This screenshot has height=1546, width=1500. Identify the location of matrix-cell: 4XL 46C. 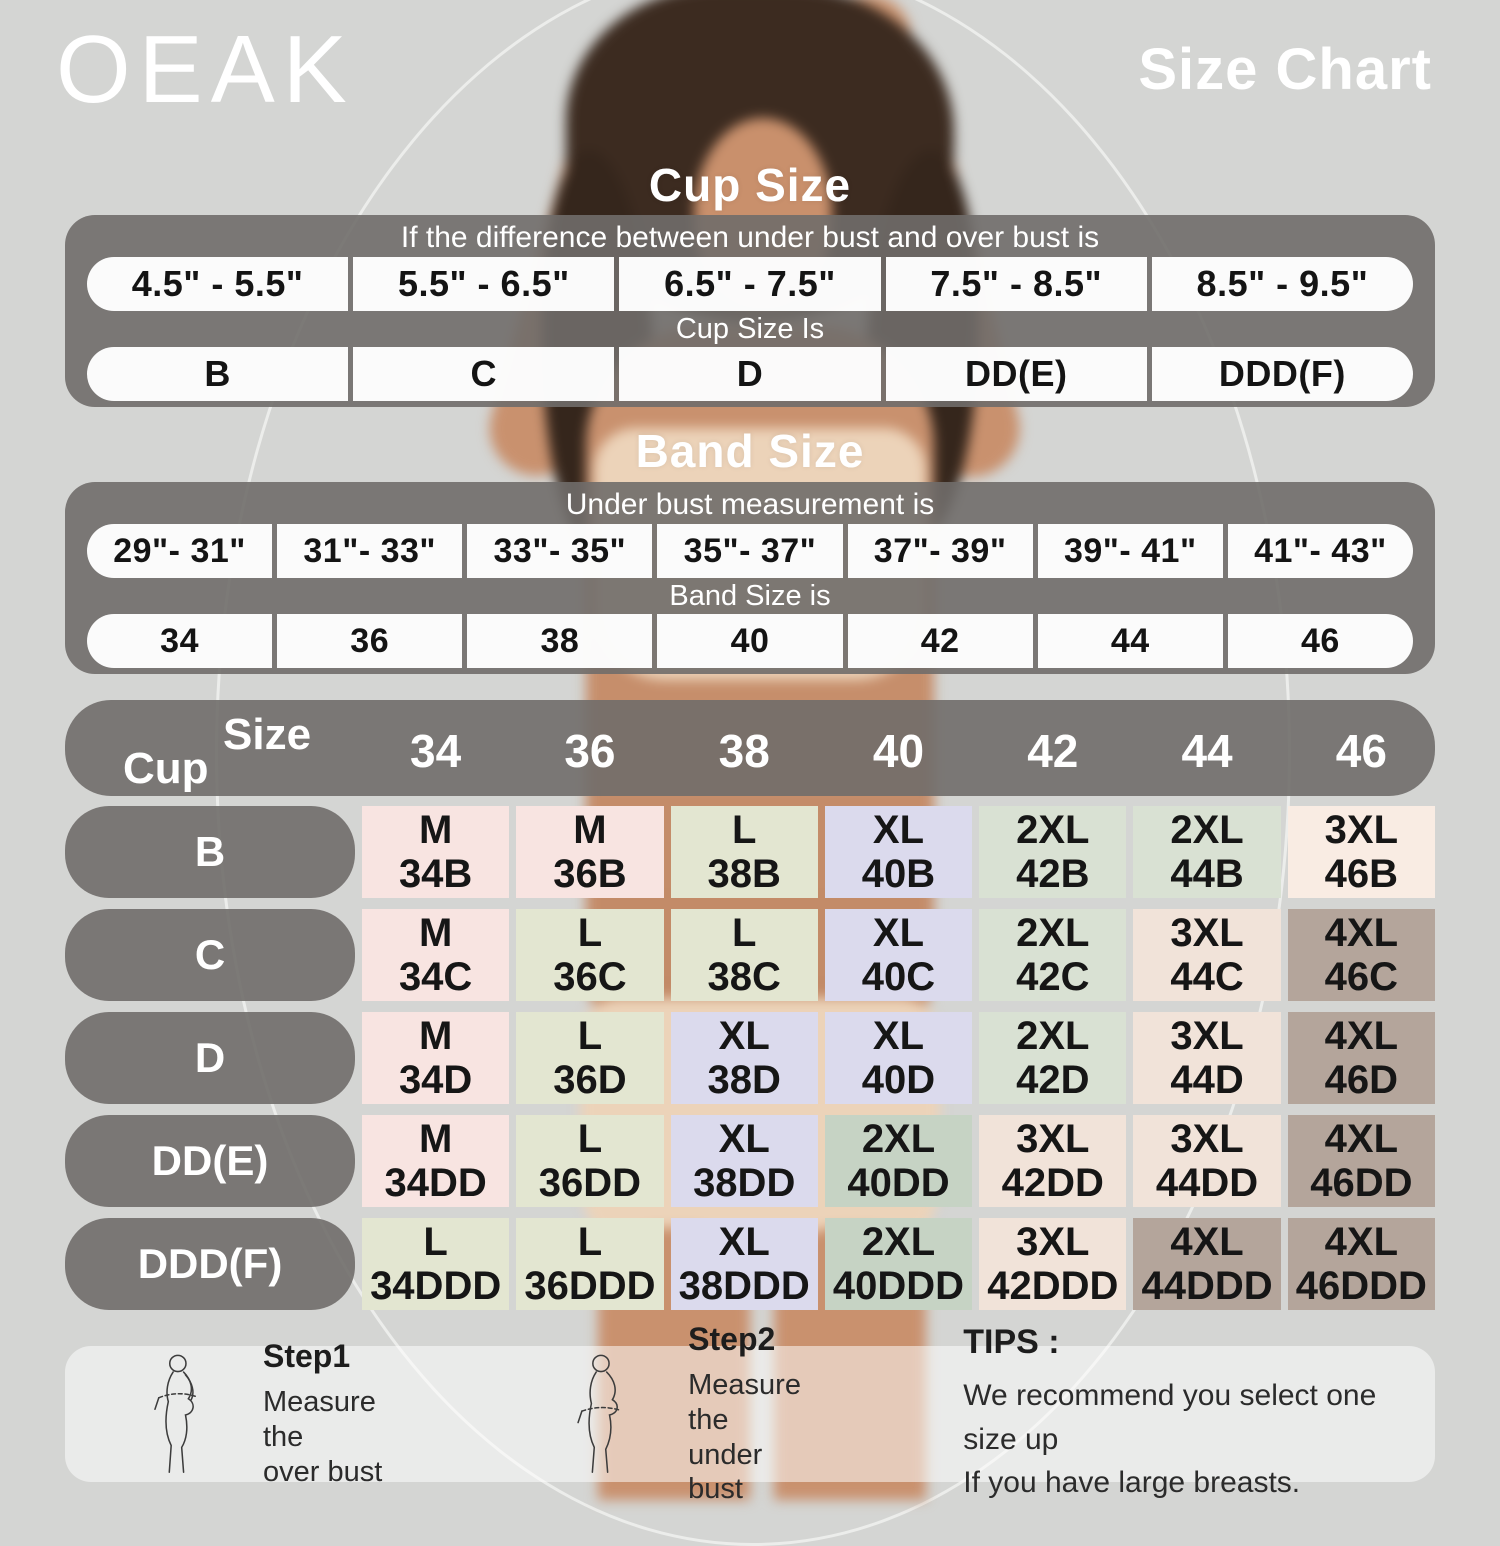
(1361, 955).